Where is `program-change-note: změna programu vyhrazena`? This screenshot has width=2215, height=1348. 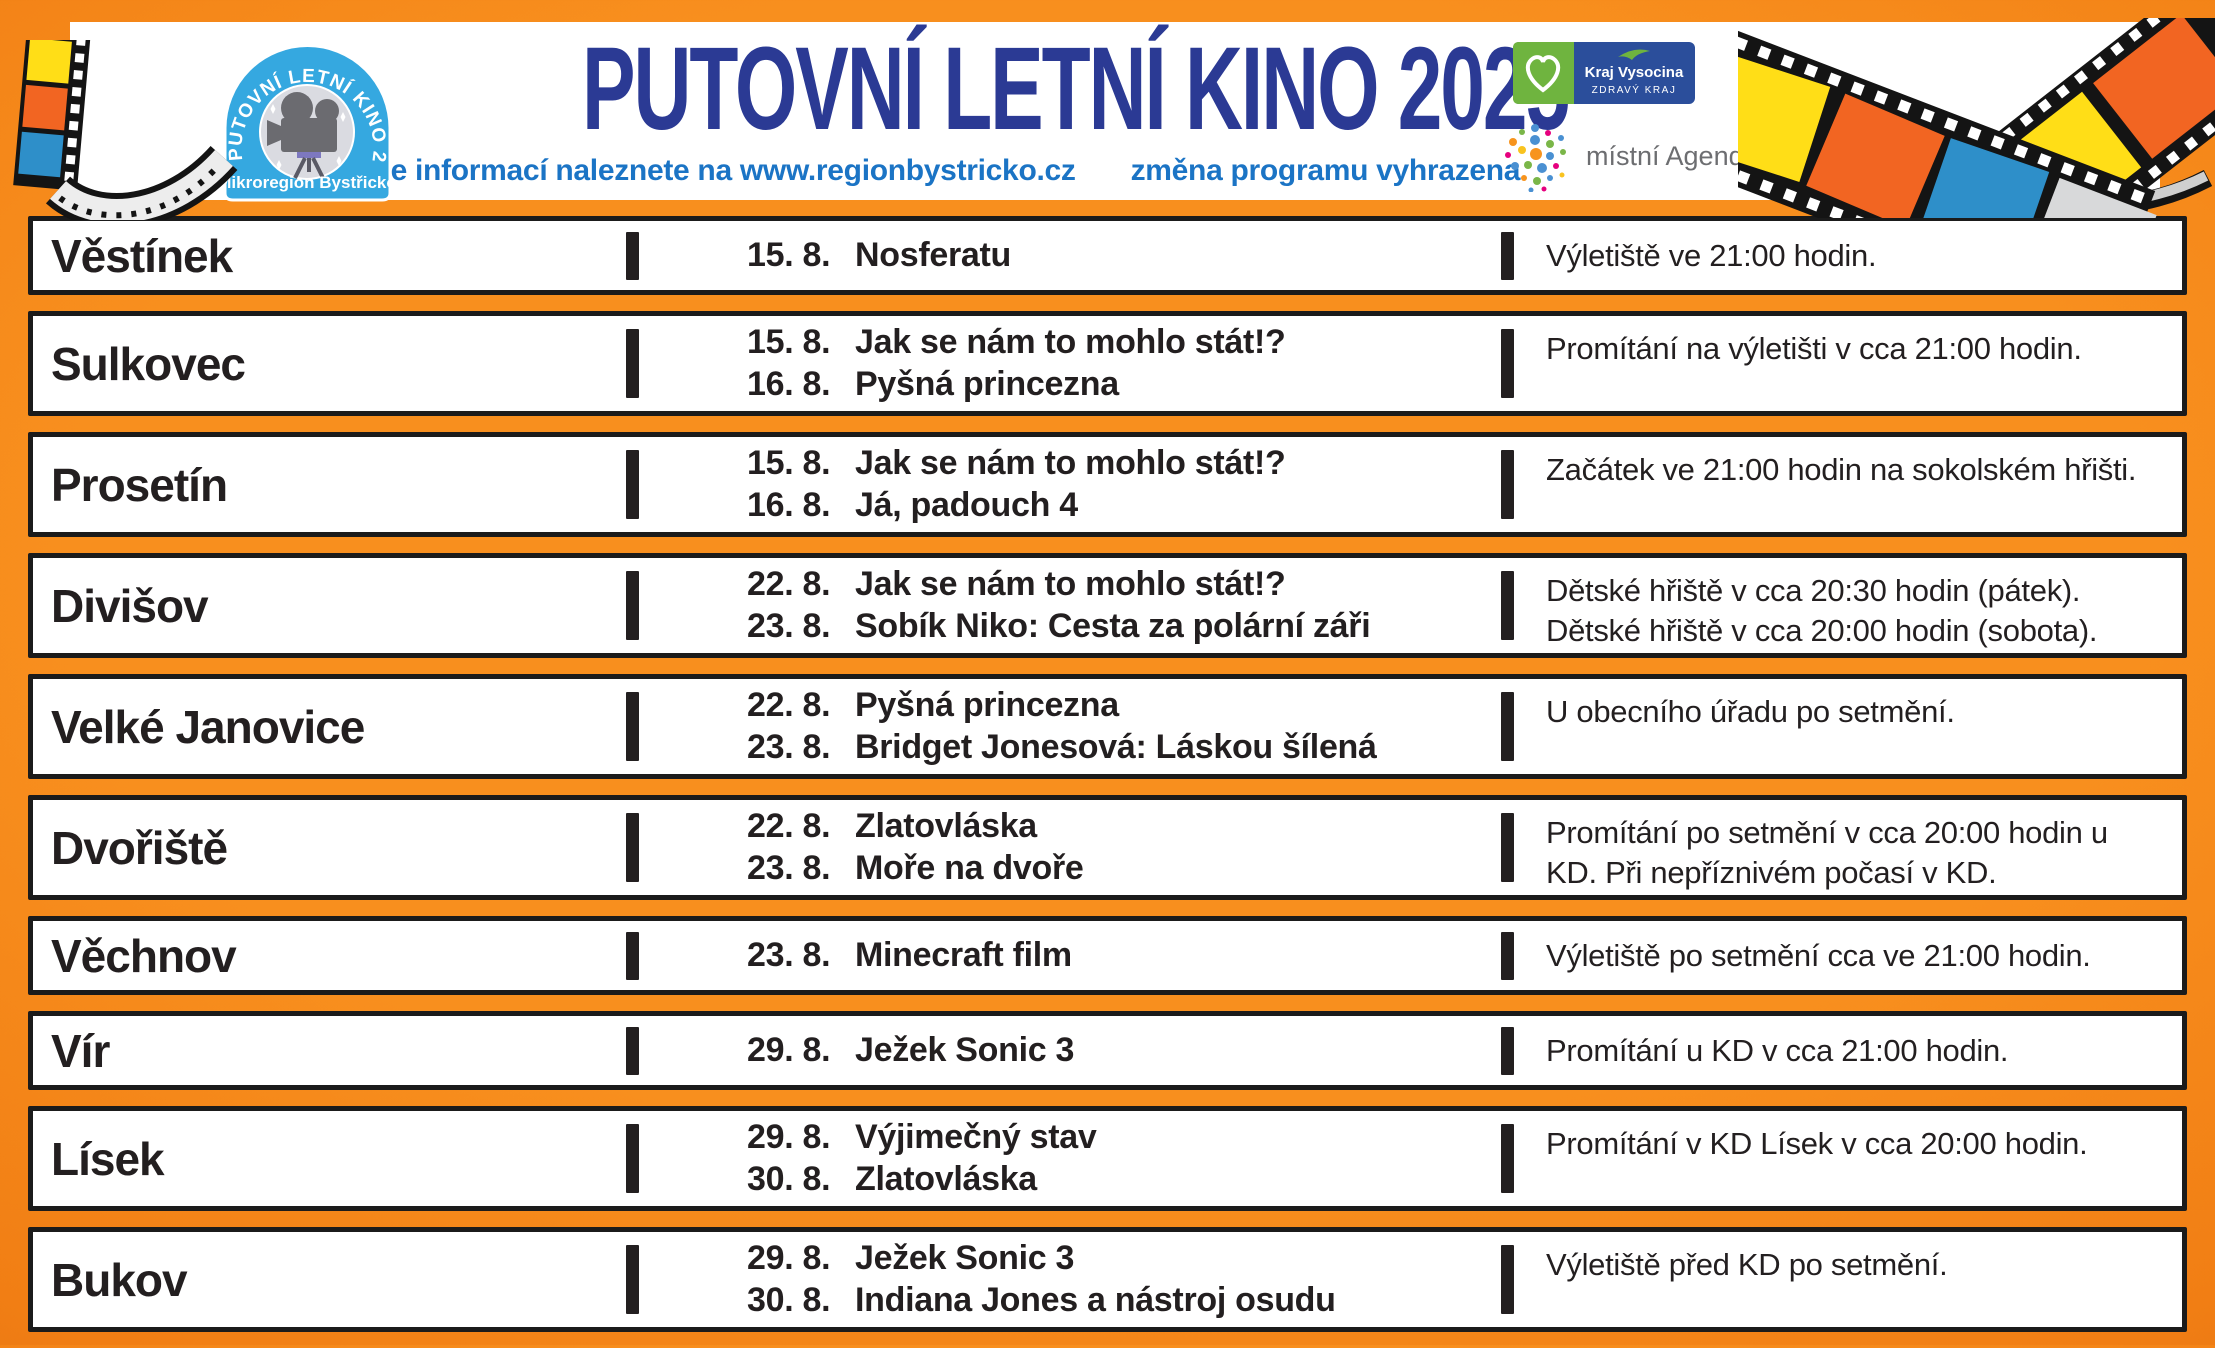 program-change-note: změna programu vyhrazena is located at coordinates (1325, 170).